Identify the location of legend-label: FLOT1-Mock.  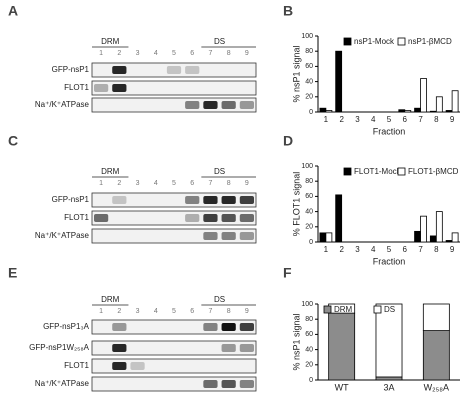
(378, 171).